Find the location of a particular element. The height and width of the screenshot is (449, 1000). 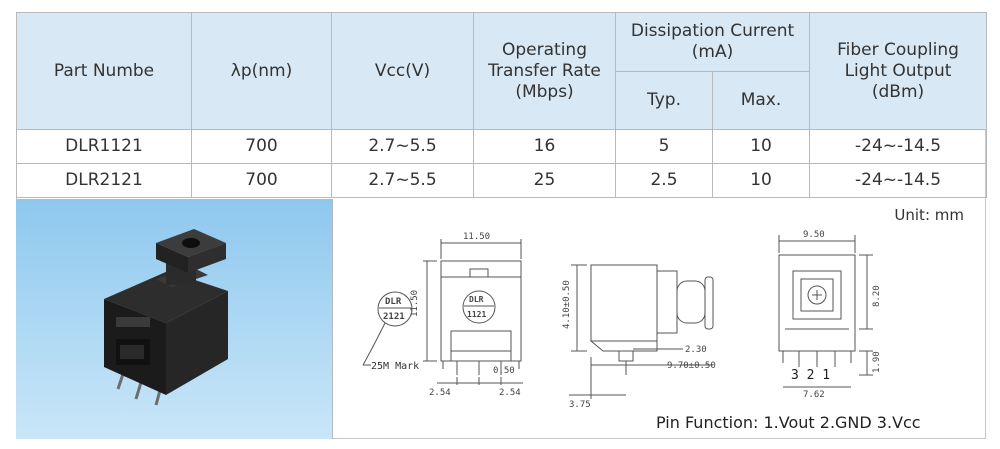

table-row: DLR1121 700 2.7~5.5 16 5 10 -24~-14.5 is located at coordinates (502, 146).